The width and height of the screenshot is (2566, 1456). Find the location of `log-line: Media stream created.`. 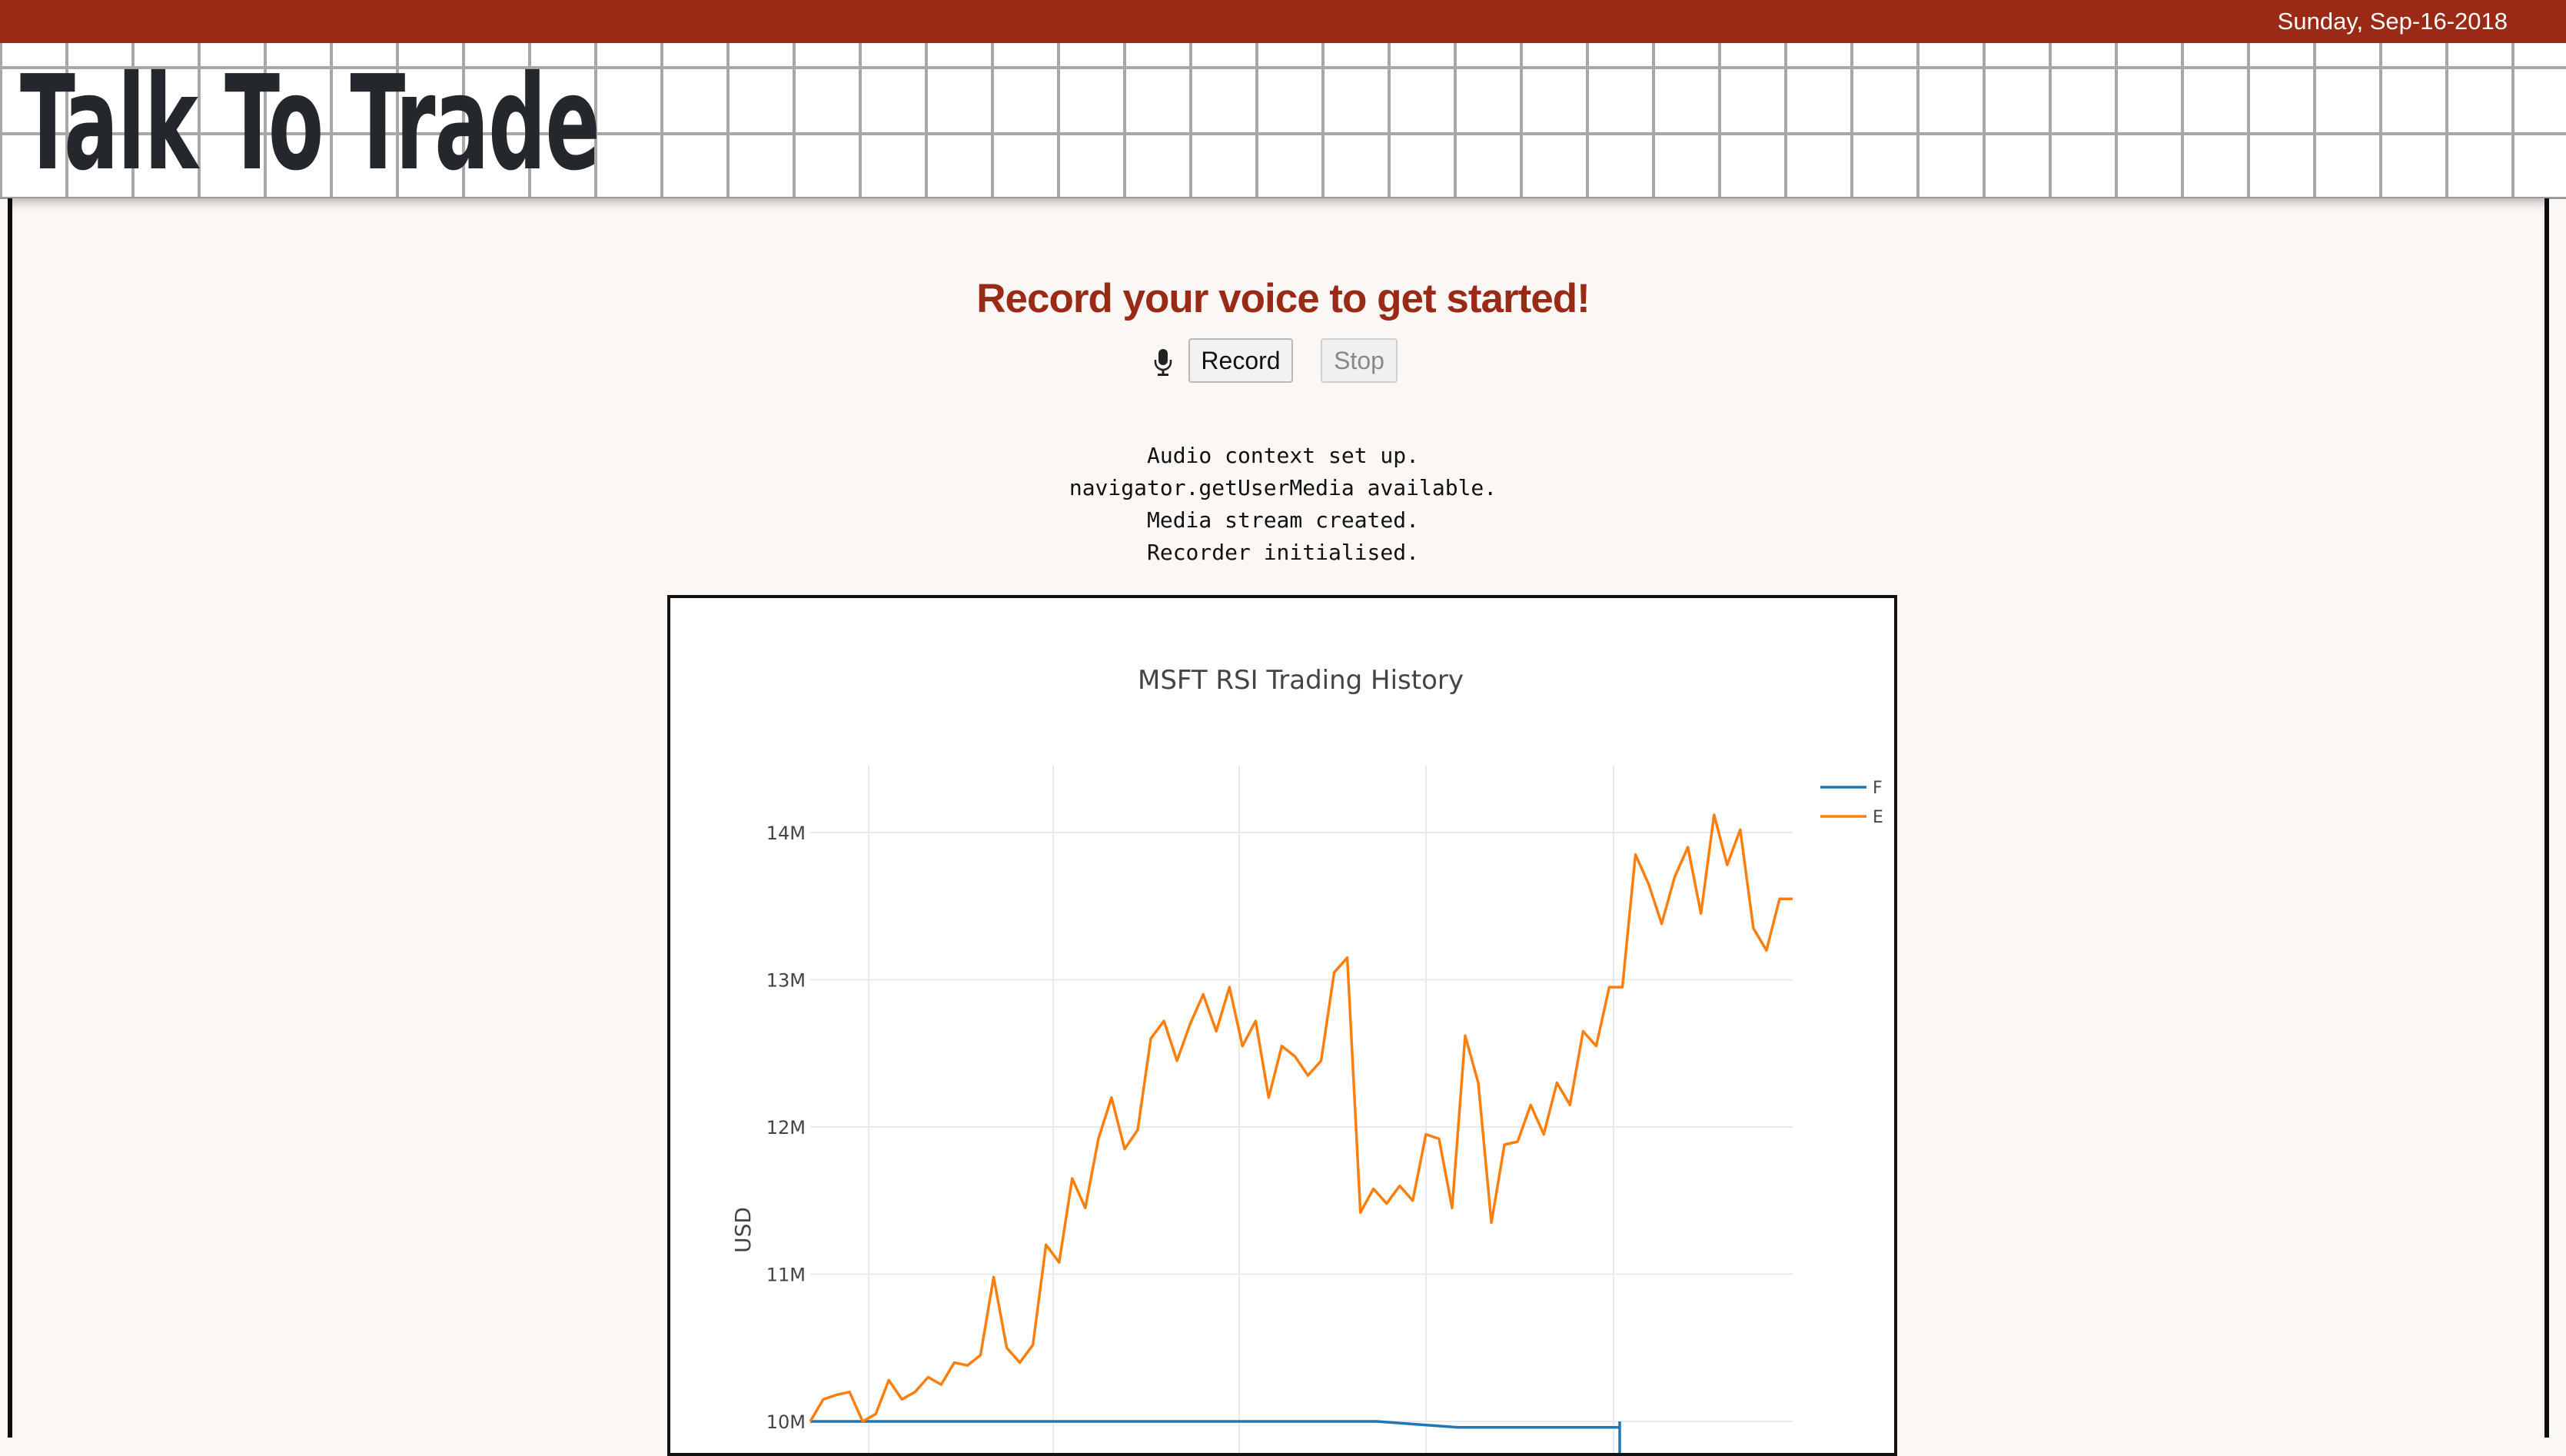

log-line: Media stream created. is located at coordinates (1282, 520).